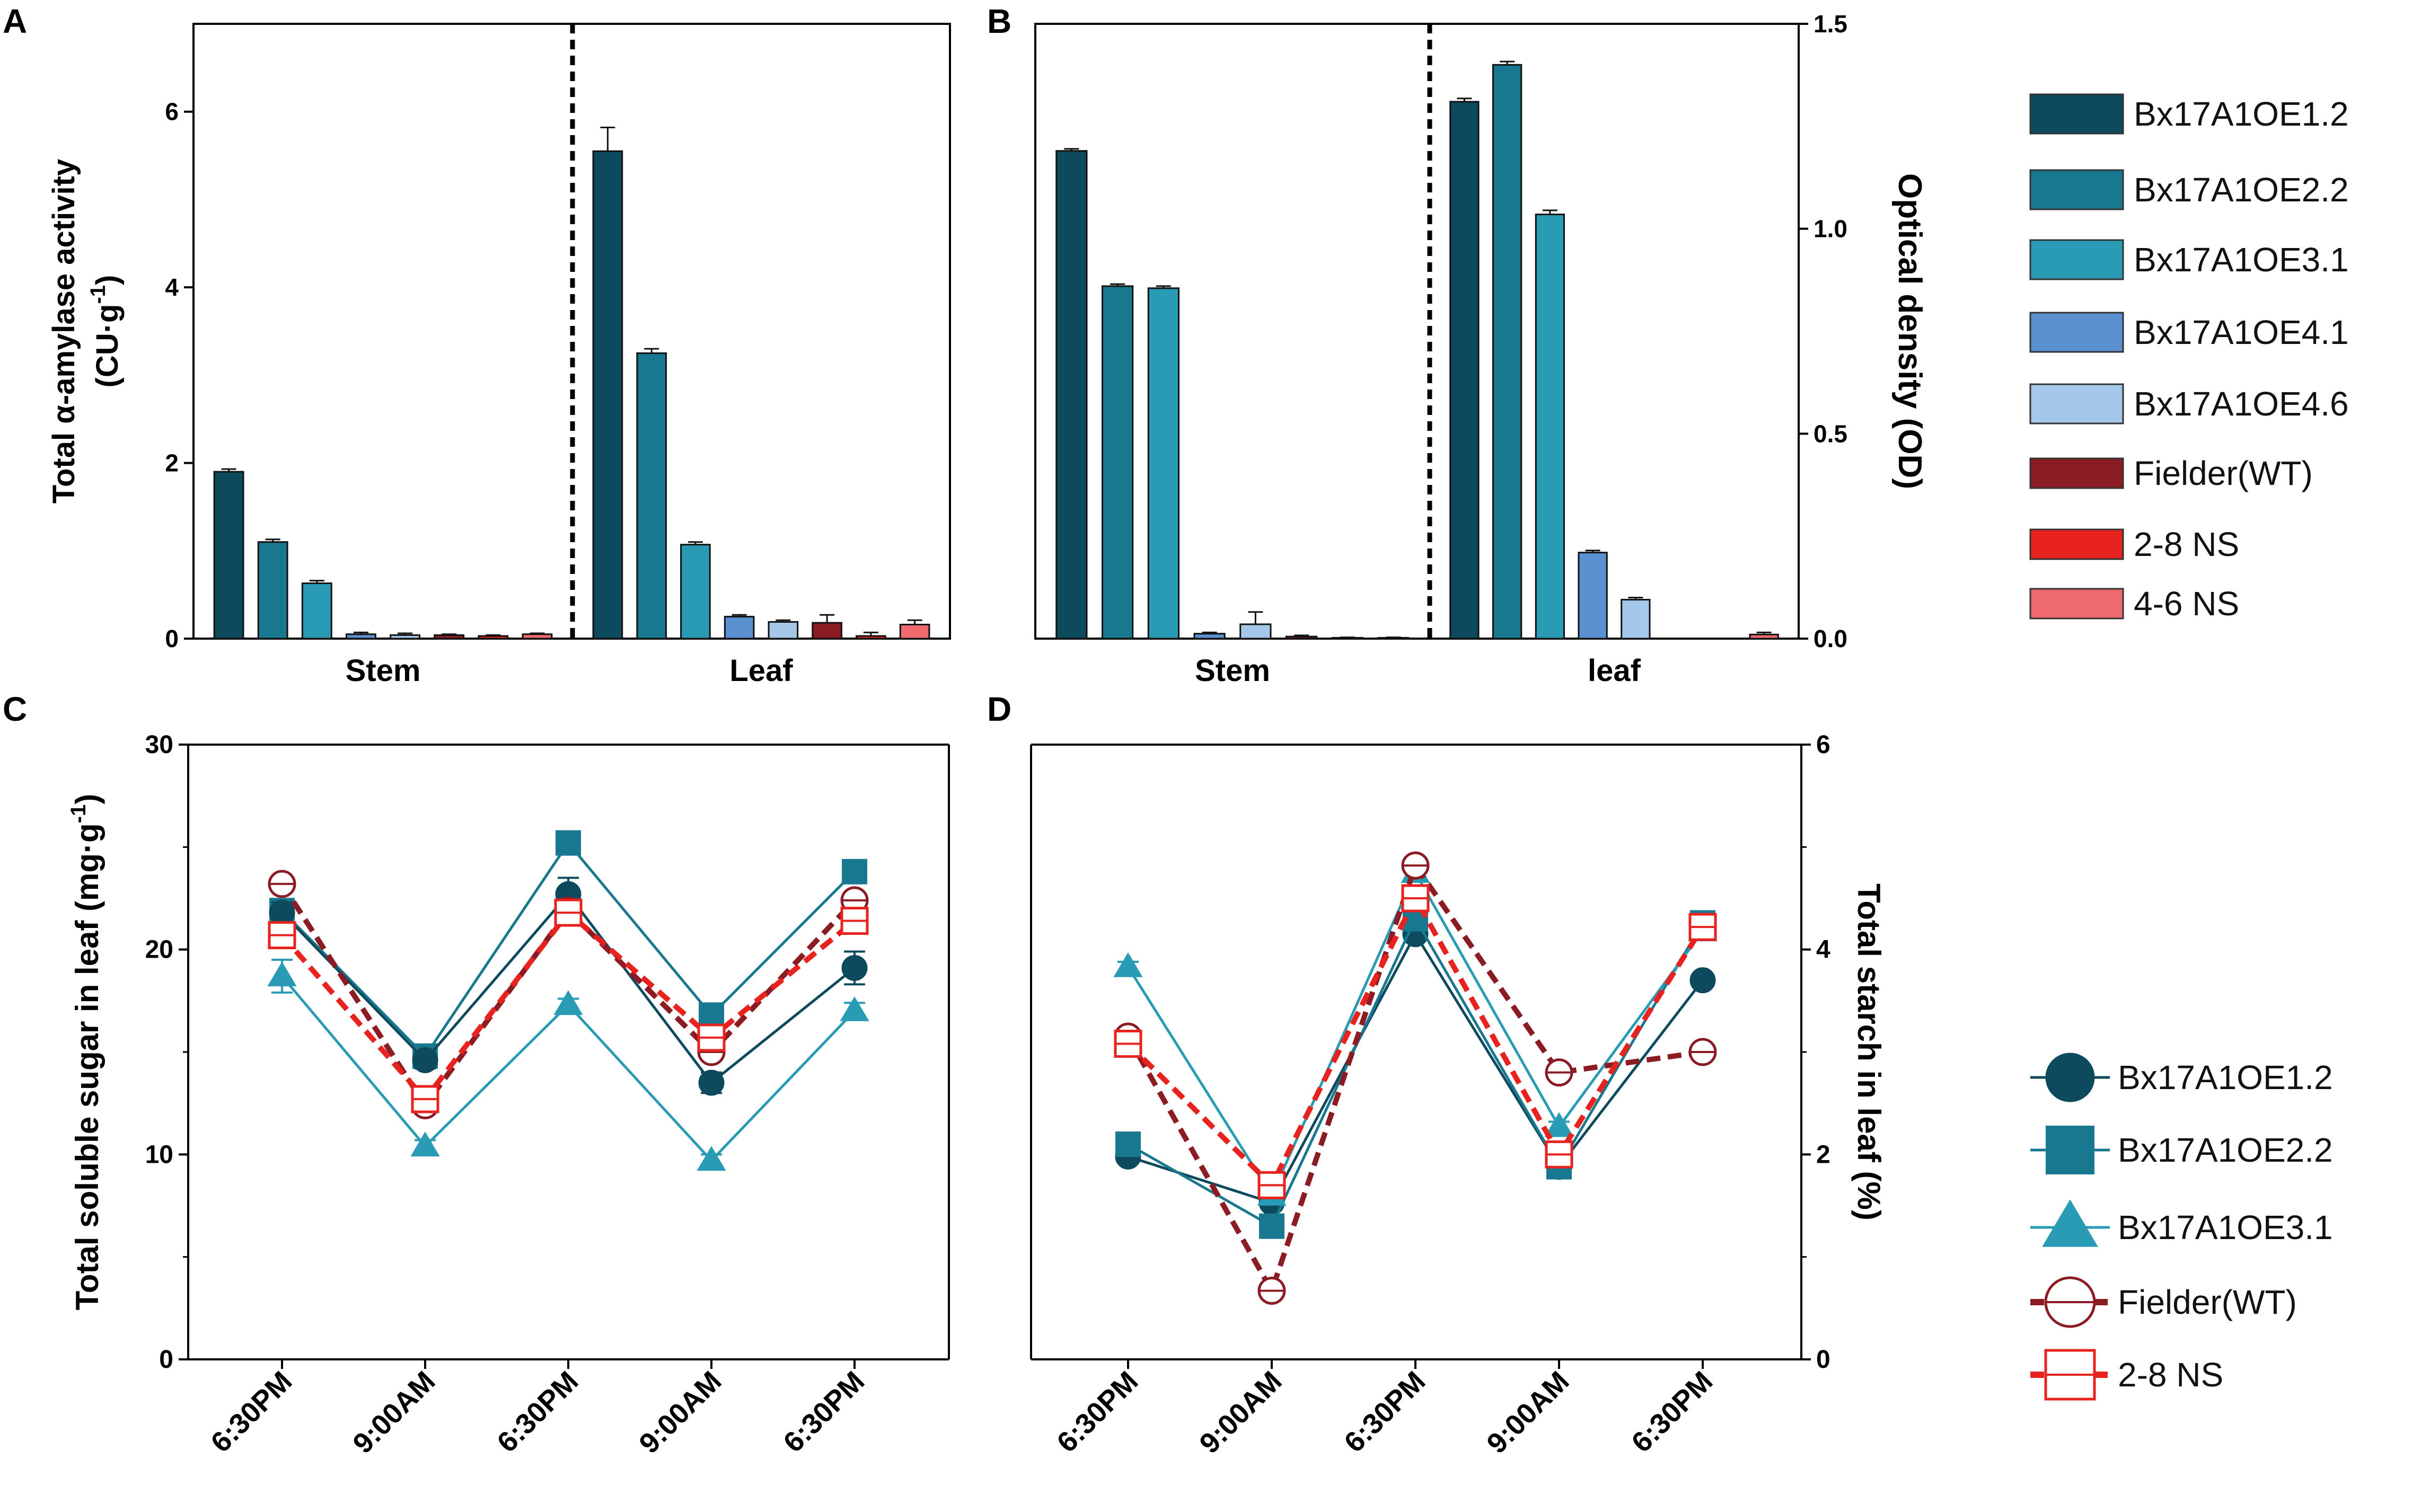  What do you see at coordinates (2241, 404) in the screenshot?
I see `legend-label: Bx17A1OE4.6` at bounding box center [2241, 404].